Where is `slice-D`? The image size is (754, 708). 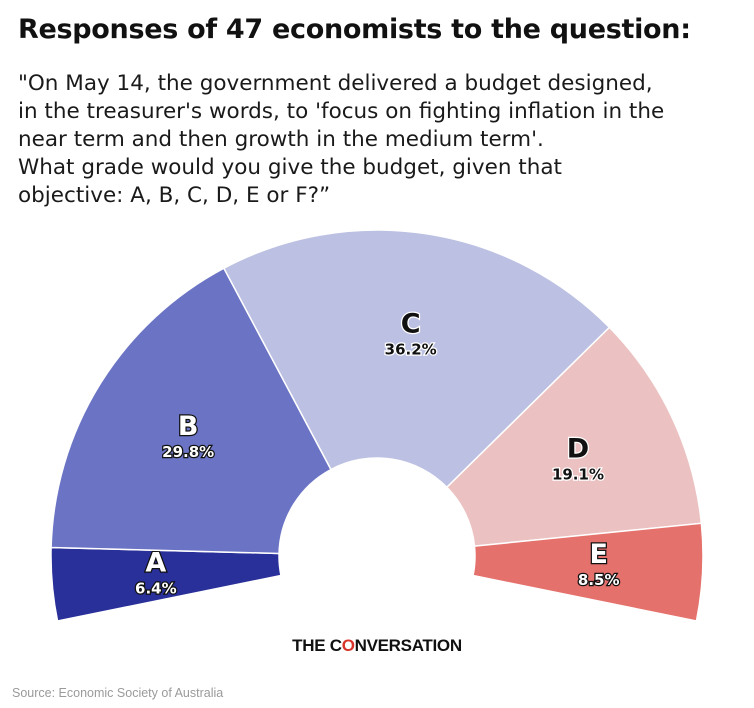 slice-D is located at coordinates (574, 436).